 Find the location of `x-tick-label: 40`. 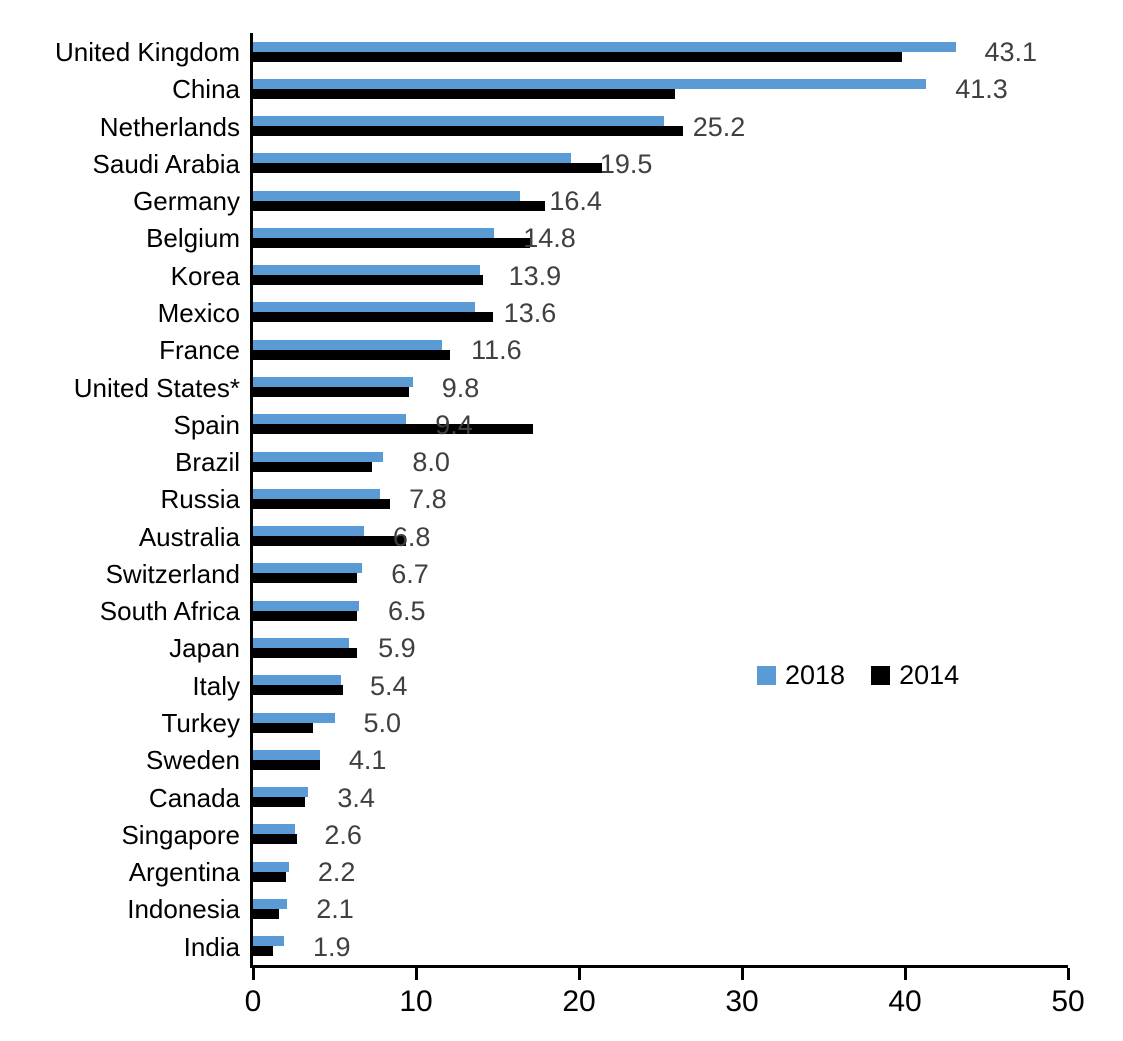

x-tick-label: 40 is located at coordinates (905, 1001).